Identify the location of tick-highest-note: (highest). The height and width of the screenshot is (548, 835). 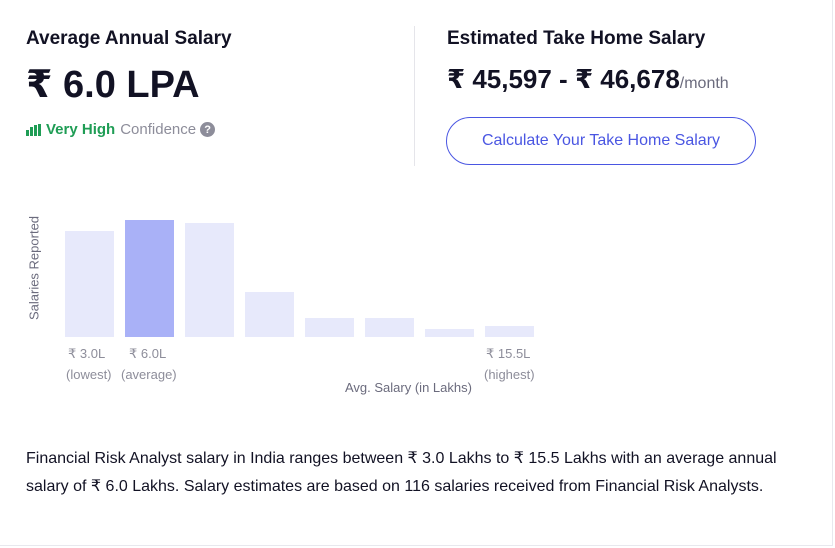
(509, 374).